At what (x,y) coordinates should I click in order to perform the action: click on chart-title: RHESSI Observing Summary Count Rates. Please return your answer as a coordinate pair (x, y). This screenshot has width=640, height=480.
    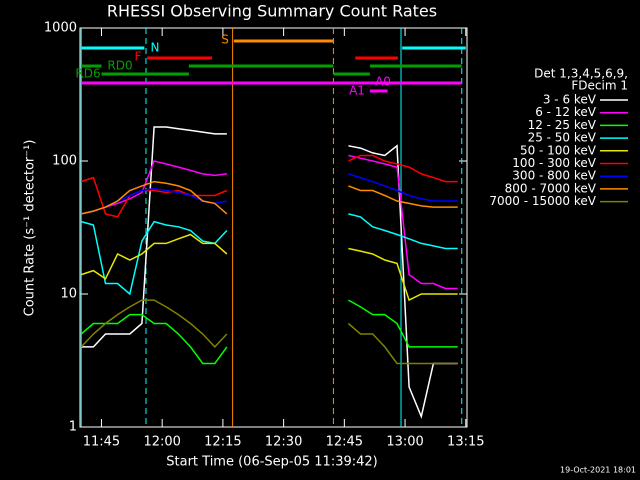
    Looking at the image, I should click on (272, 11).